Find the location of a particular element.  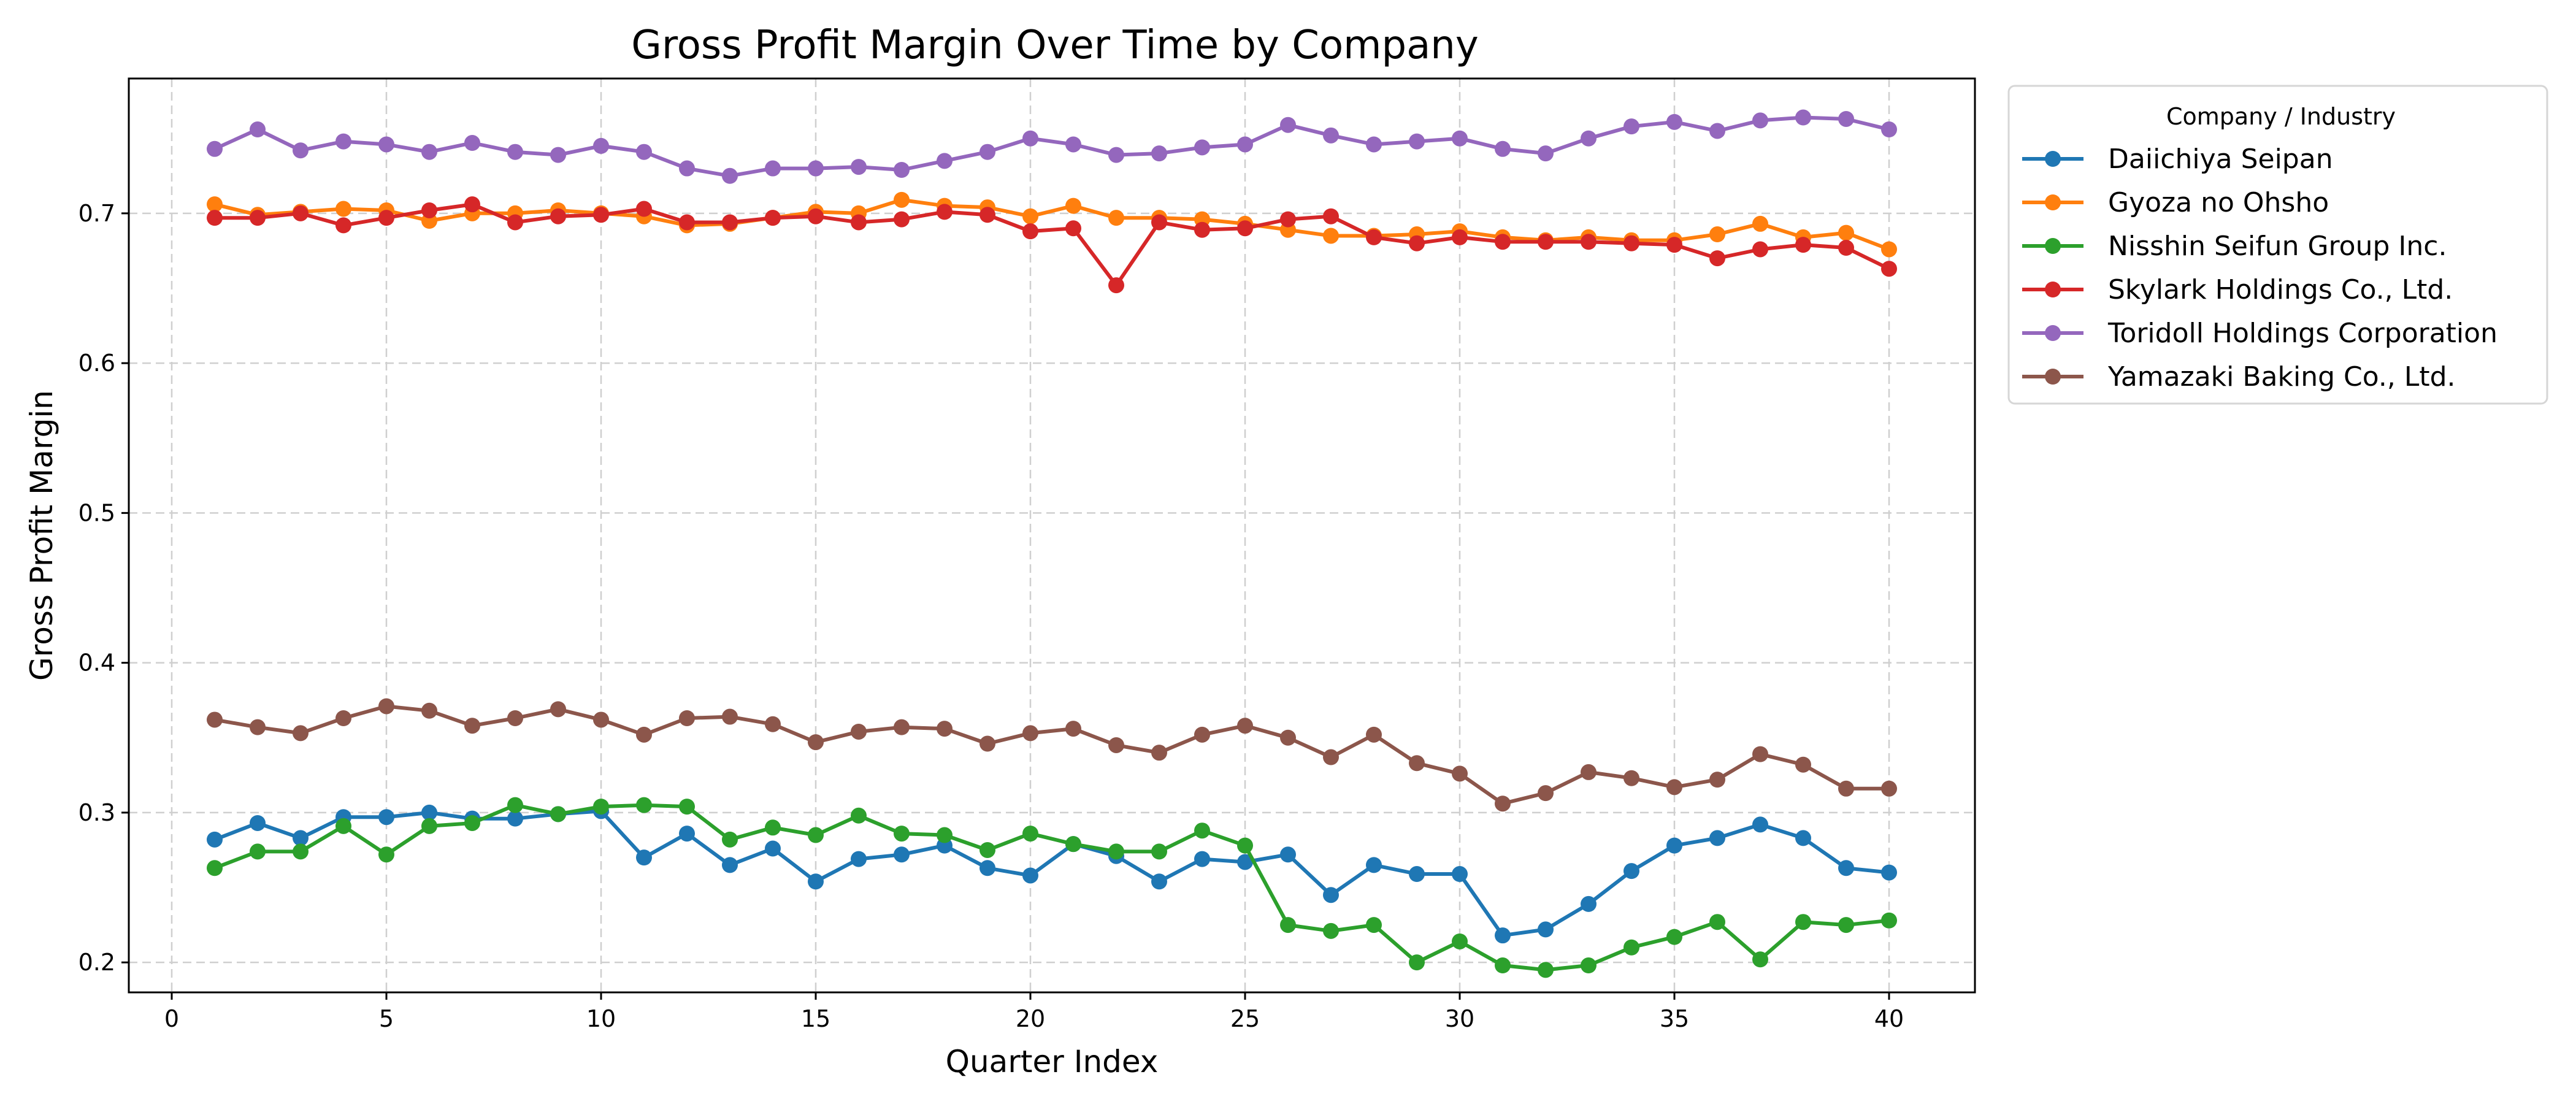

x-tick-label: 0 is located at coordinates (171, 1018).